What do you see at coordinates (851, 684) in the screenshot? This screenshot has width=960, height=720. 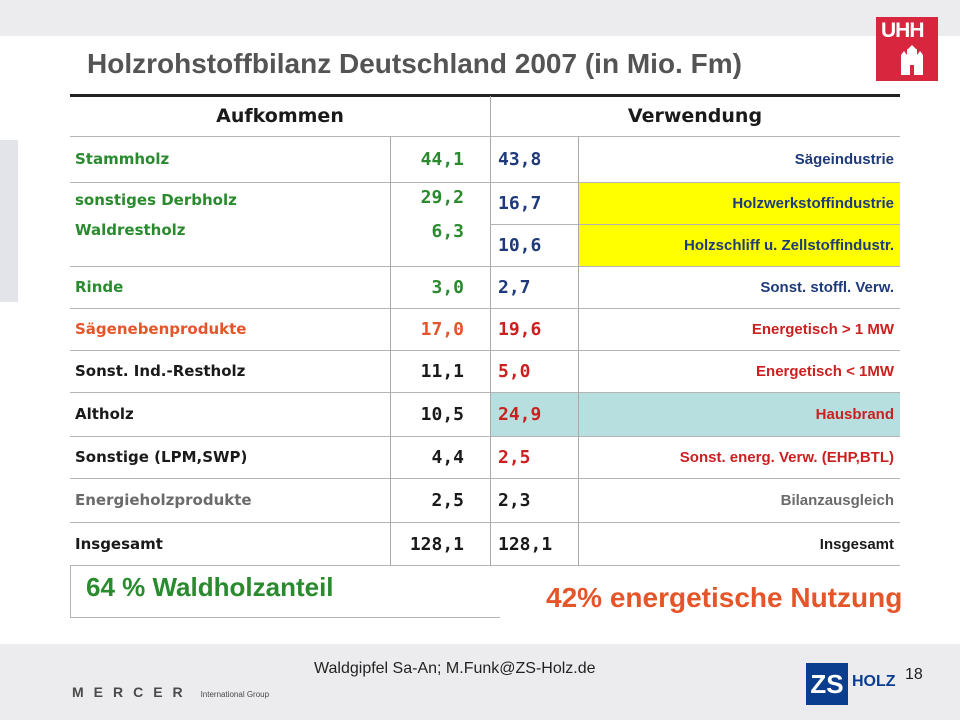 I see `zs-holz-logo: ZS HOLZ` at bounding box center [851, 684].